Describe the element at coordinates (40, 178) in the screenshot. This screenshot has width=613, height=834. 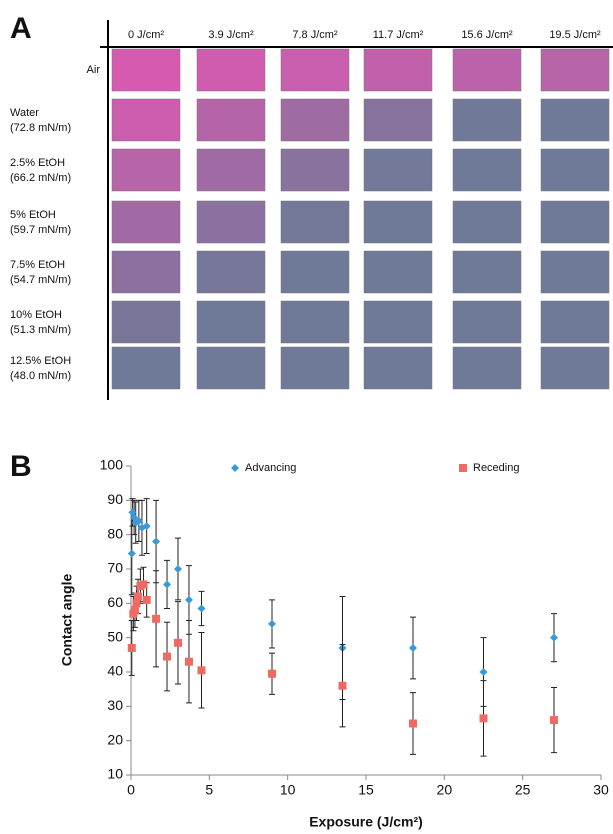
I see `row-sublabel: (66.2 mN/m)` at that location.